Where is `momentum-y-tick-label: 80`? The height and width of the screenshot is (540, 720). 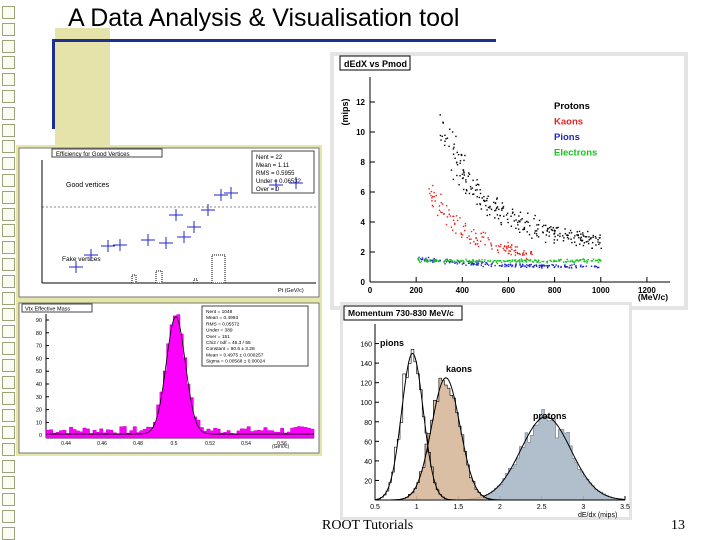 momentum-y-tick-label: 80 is located at coordinates (368, 423).